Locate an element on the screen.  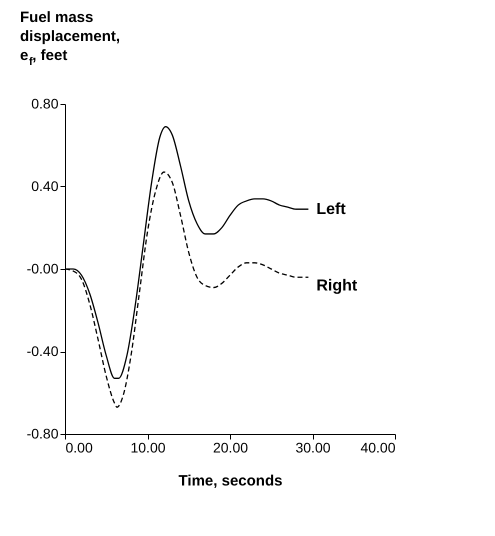
x-tick-label: 40.00 is located at coordinates (378, 448).